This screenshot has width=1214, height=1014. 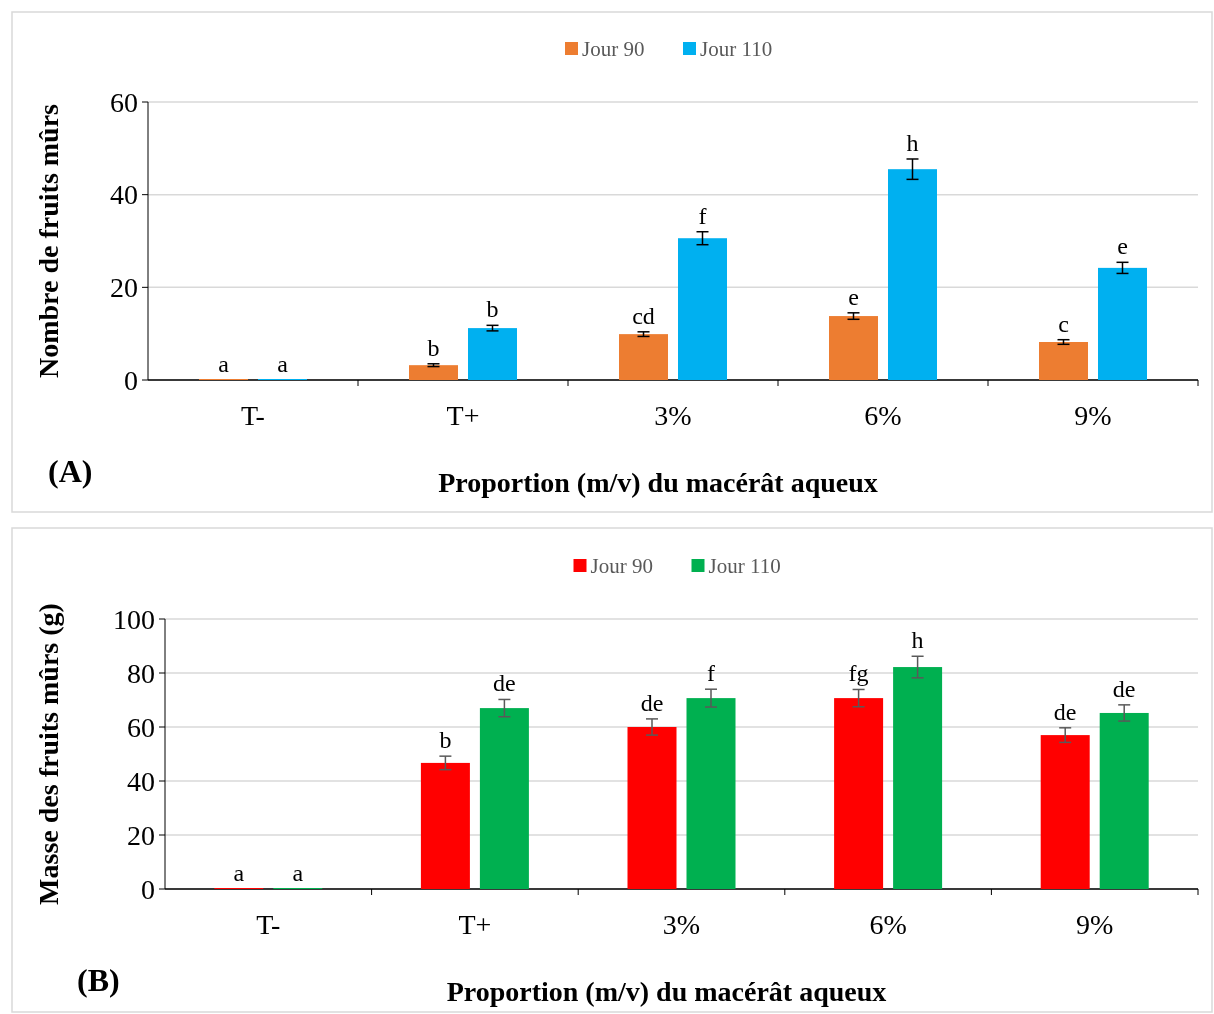 I want to click on y-tick-label: 100, so click(x=134, y=619).